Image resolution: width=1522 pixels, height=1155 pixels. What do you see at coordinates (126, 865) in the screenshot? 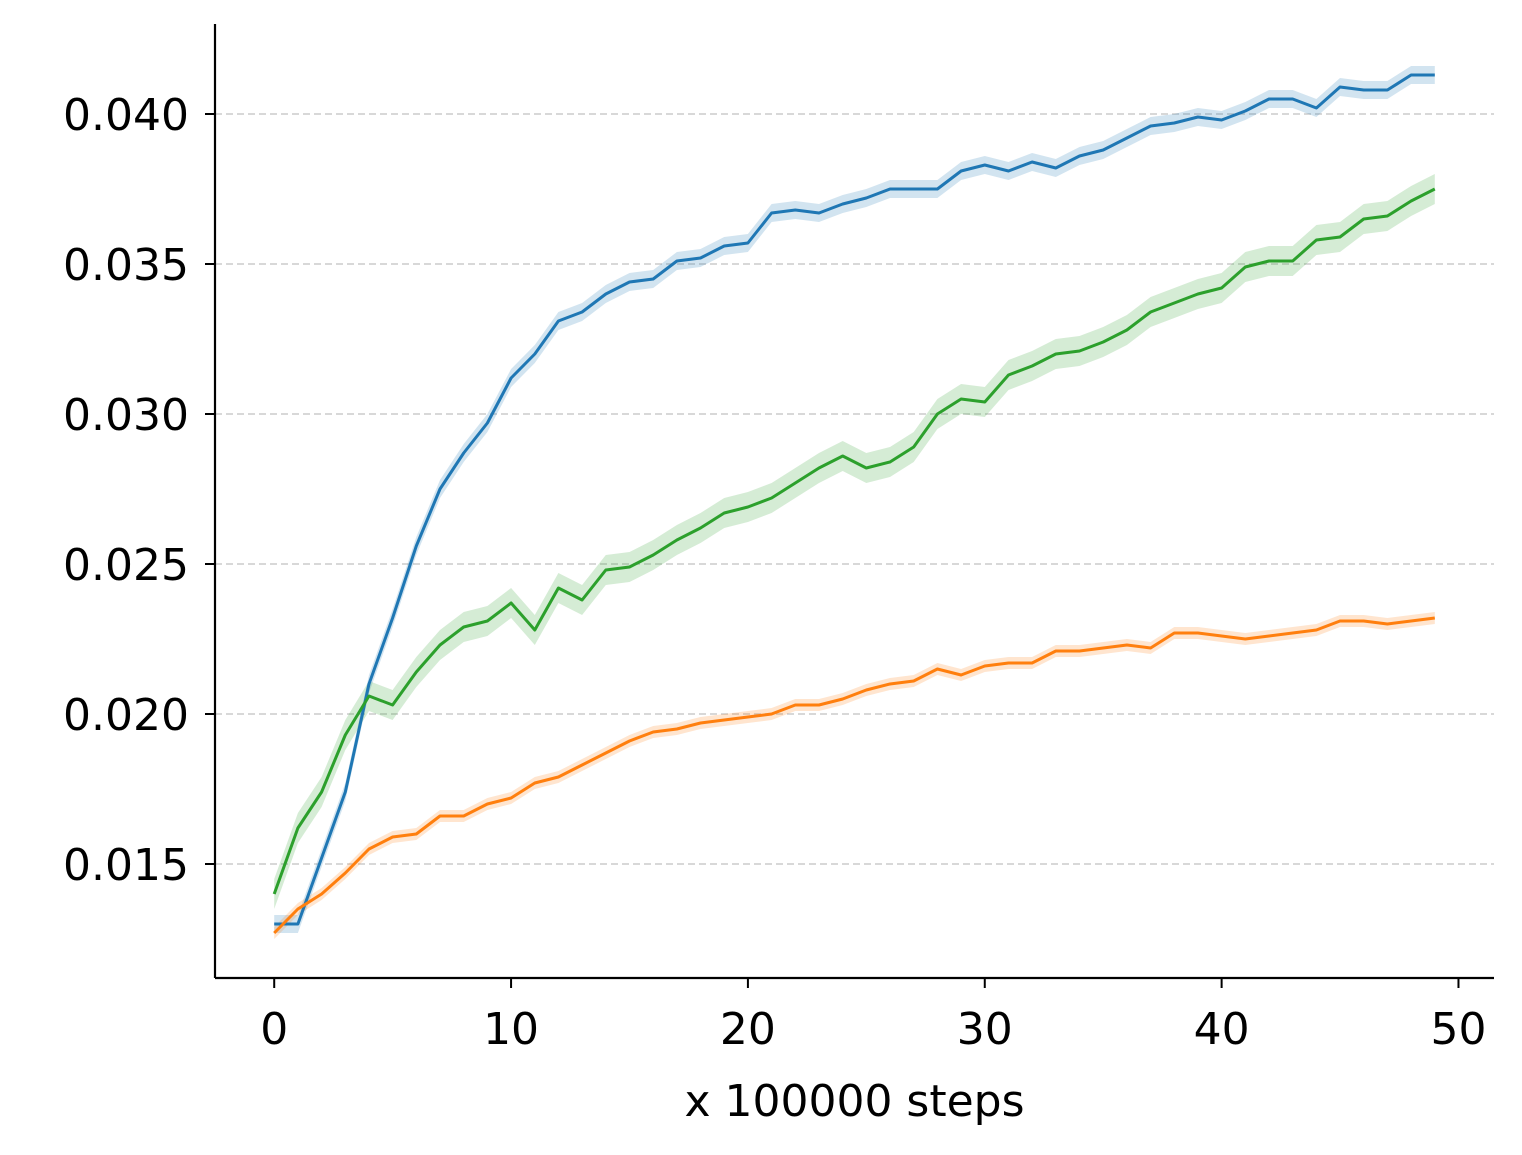
I see `y-tick-label: 0.015` at bounding box center [126, 865].